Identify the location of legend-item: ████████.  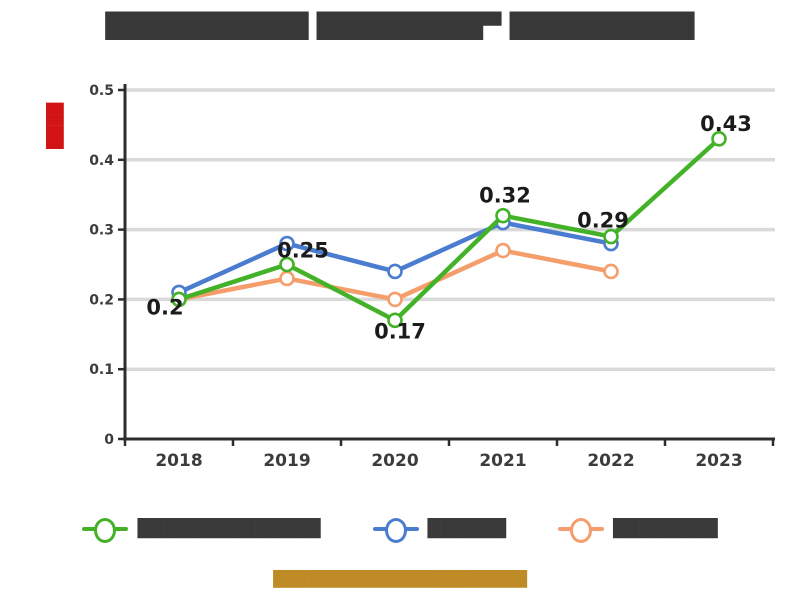
(637, 529).